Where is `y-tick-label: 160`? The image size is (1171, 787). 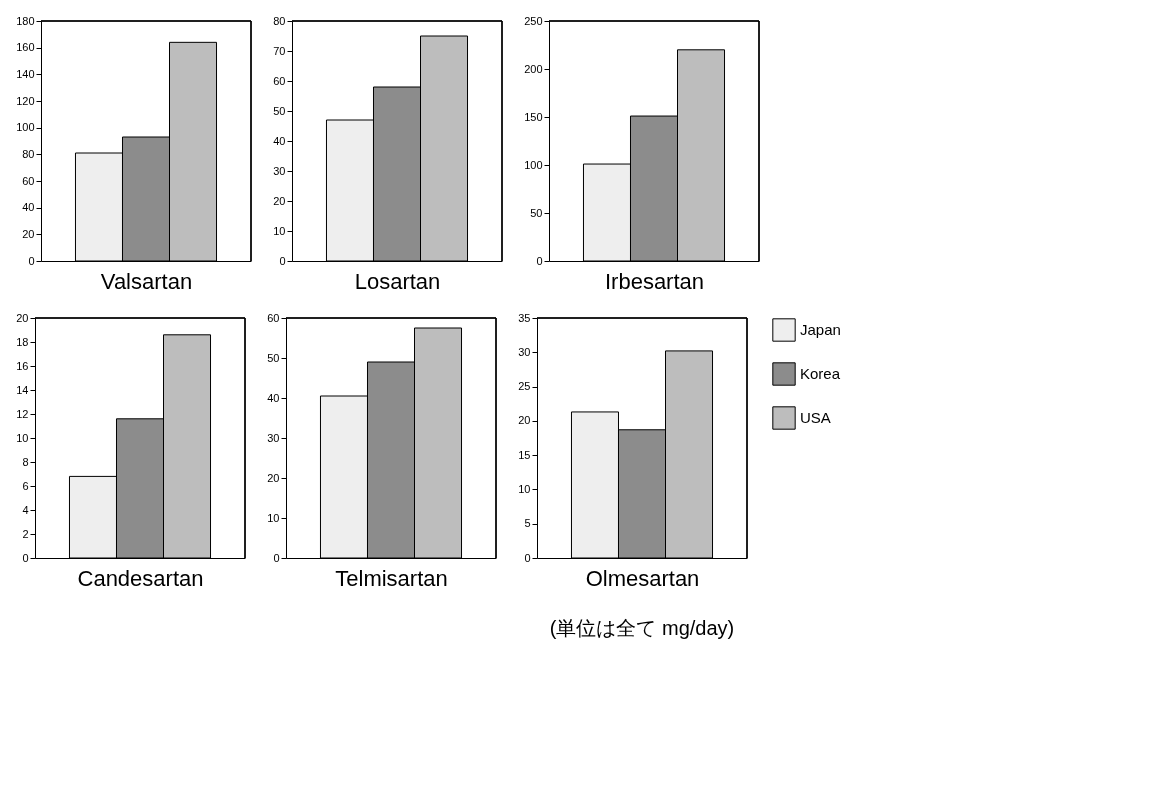 y-tick-label: 160 is located at coordinates (25, 47).